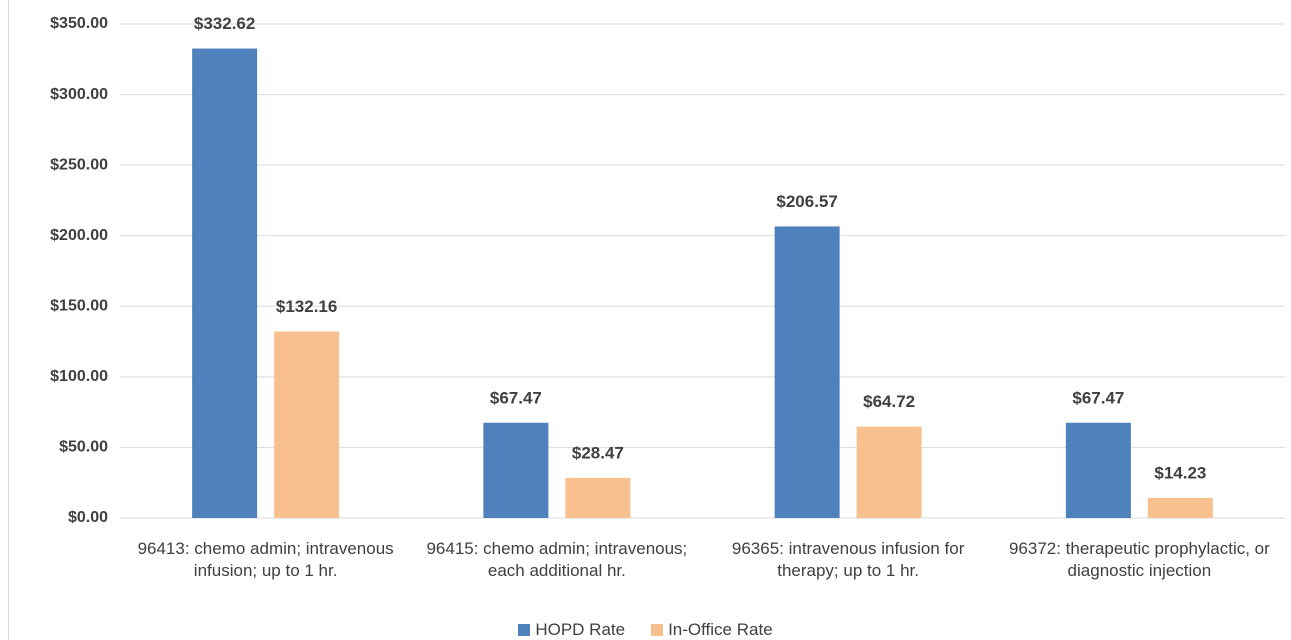  Describe the element at coordinates (79, 306) in the screenshot. I see `y-tick-label: $150.00` at that location.